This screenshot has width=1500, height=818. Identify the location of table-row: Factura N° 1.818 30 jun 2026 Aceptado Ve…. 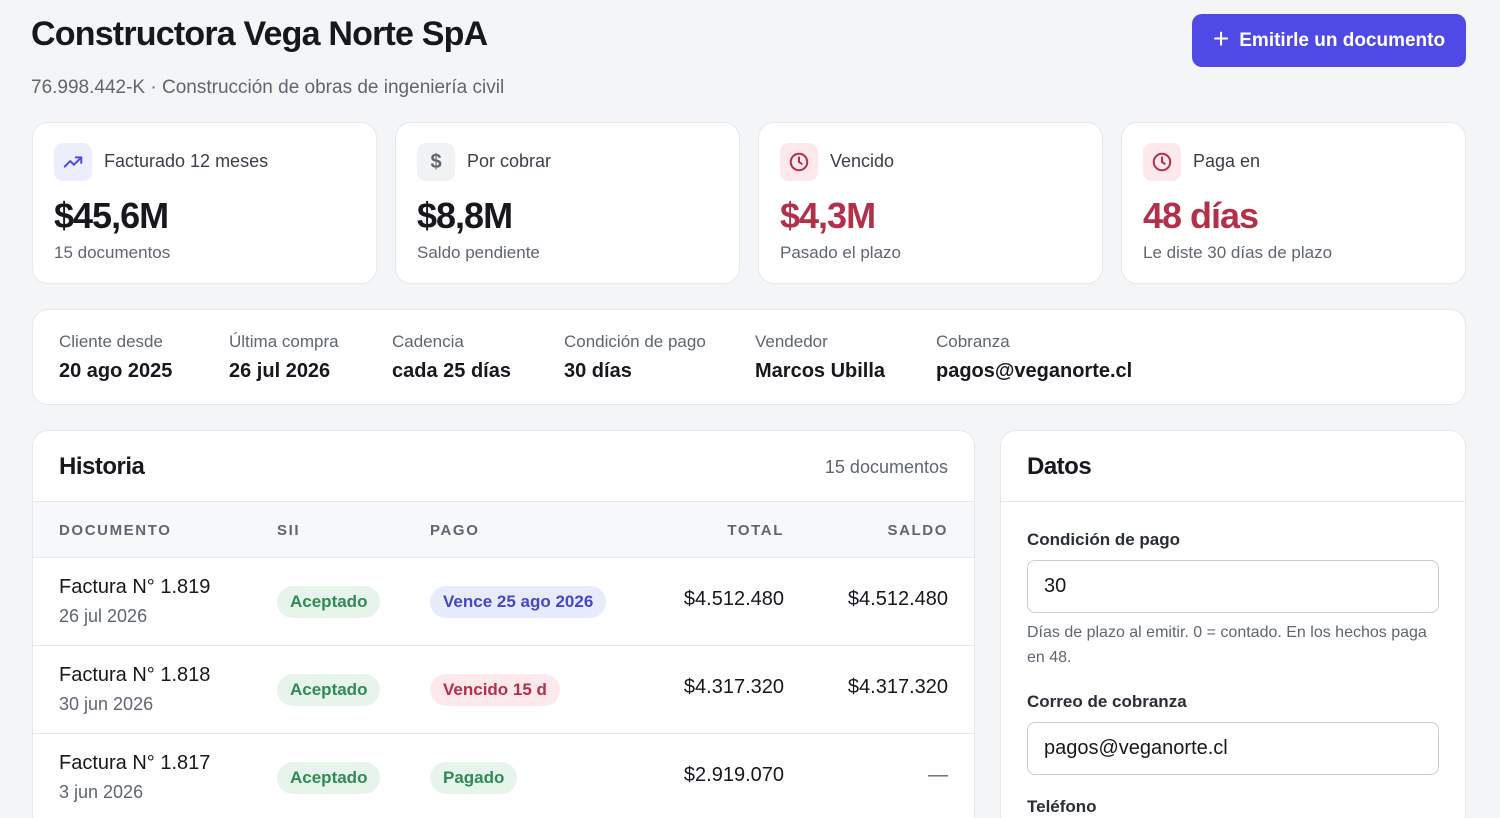
(503, 690).